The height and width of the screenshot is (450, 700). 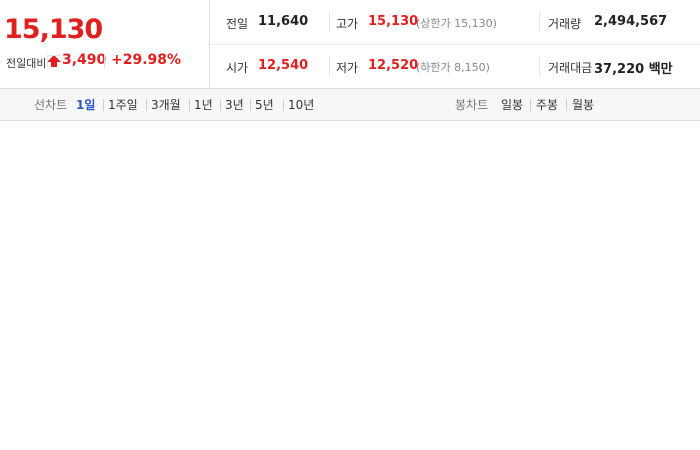 I want to click on candle-tab: 주봉, so click(x=547, y=105).